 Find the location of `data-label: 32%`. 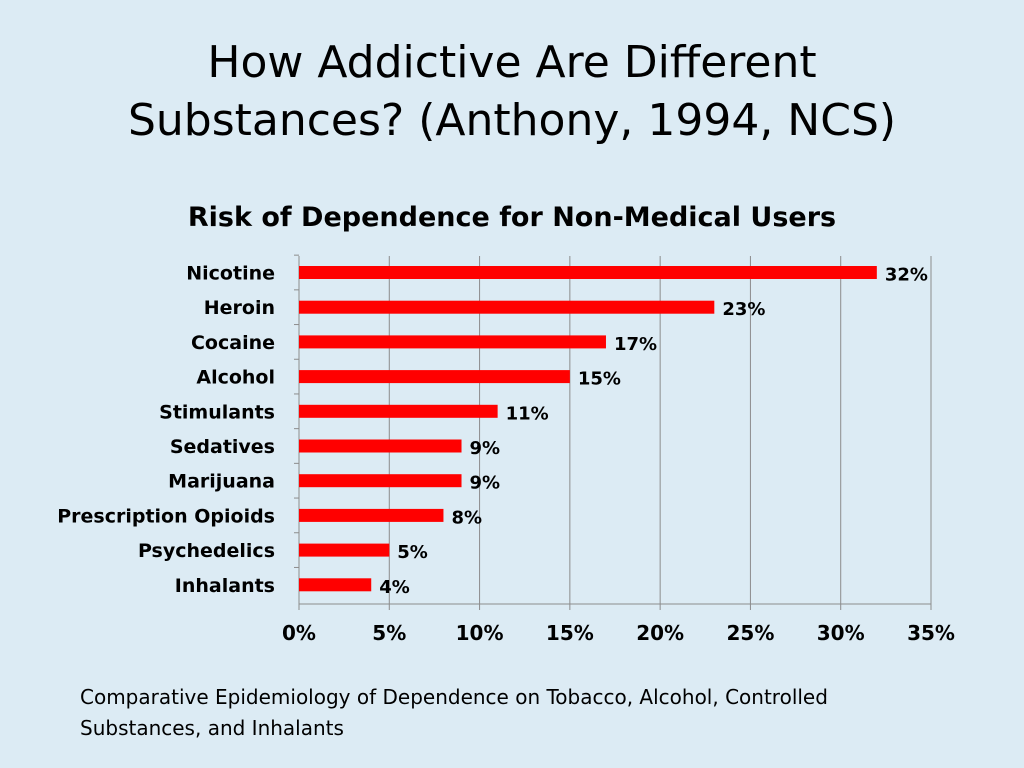

data-label: 32% is located at coordinates (906, 275).